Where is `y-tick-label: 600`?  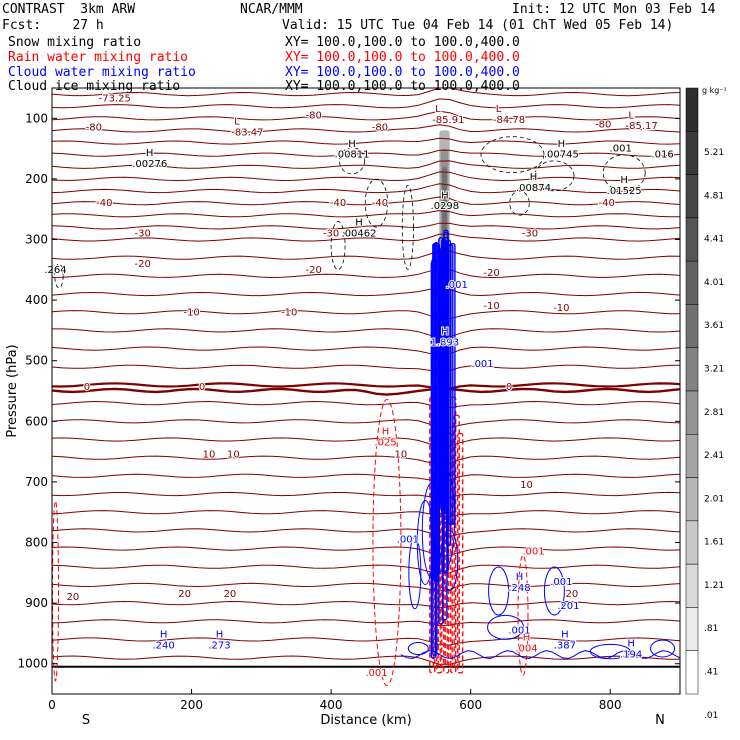
y-tick-label: 600 is located at coordinates (36, 421).